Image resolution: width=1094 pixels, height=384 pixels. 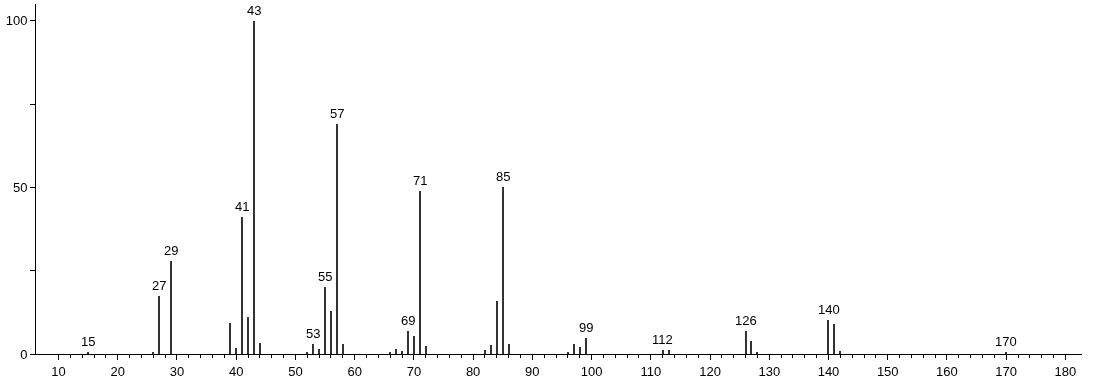 What do you see at coordinates (746, 320) in the screenshot?
I see `annotation: 126` at bounding box center [746, 320].